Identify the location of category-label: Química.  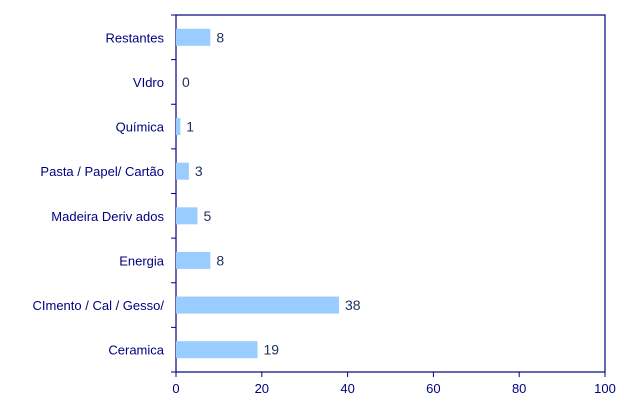
(140, 127).